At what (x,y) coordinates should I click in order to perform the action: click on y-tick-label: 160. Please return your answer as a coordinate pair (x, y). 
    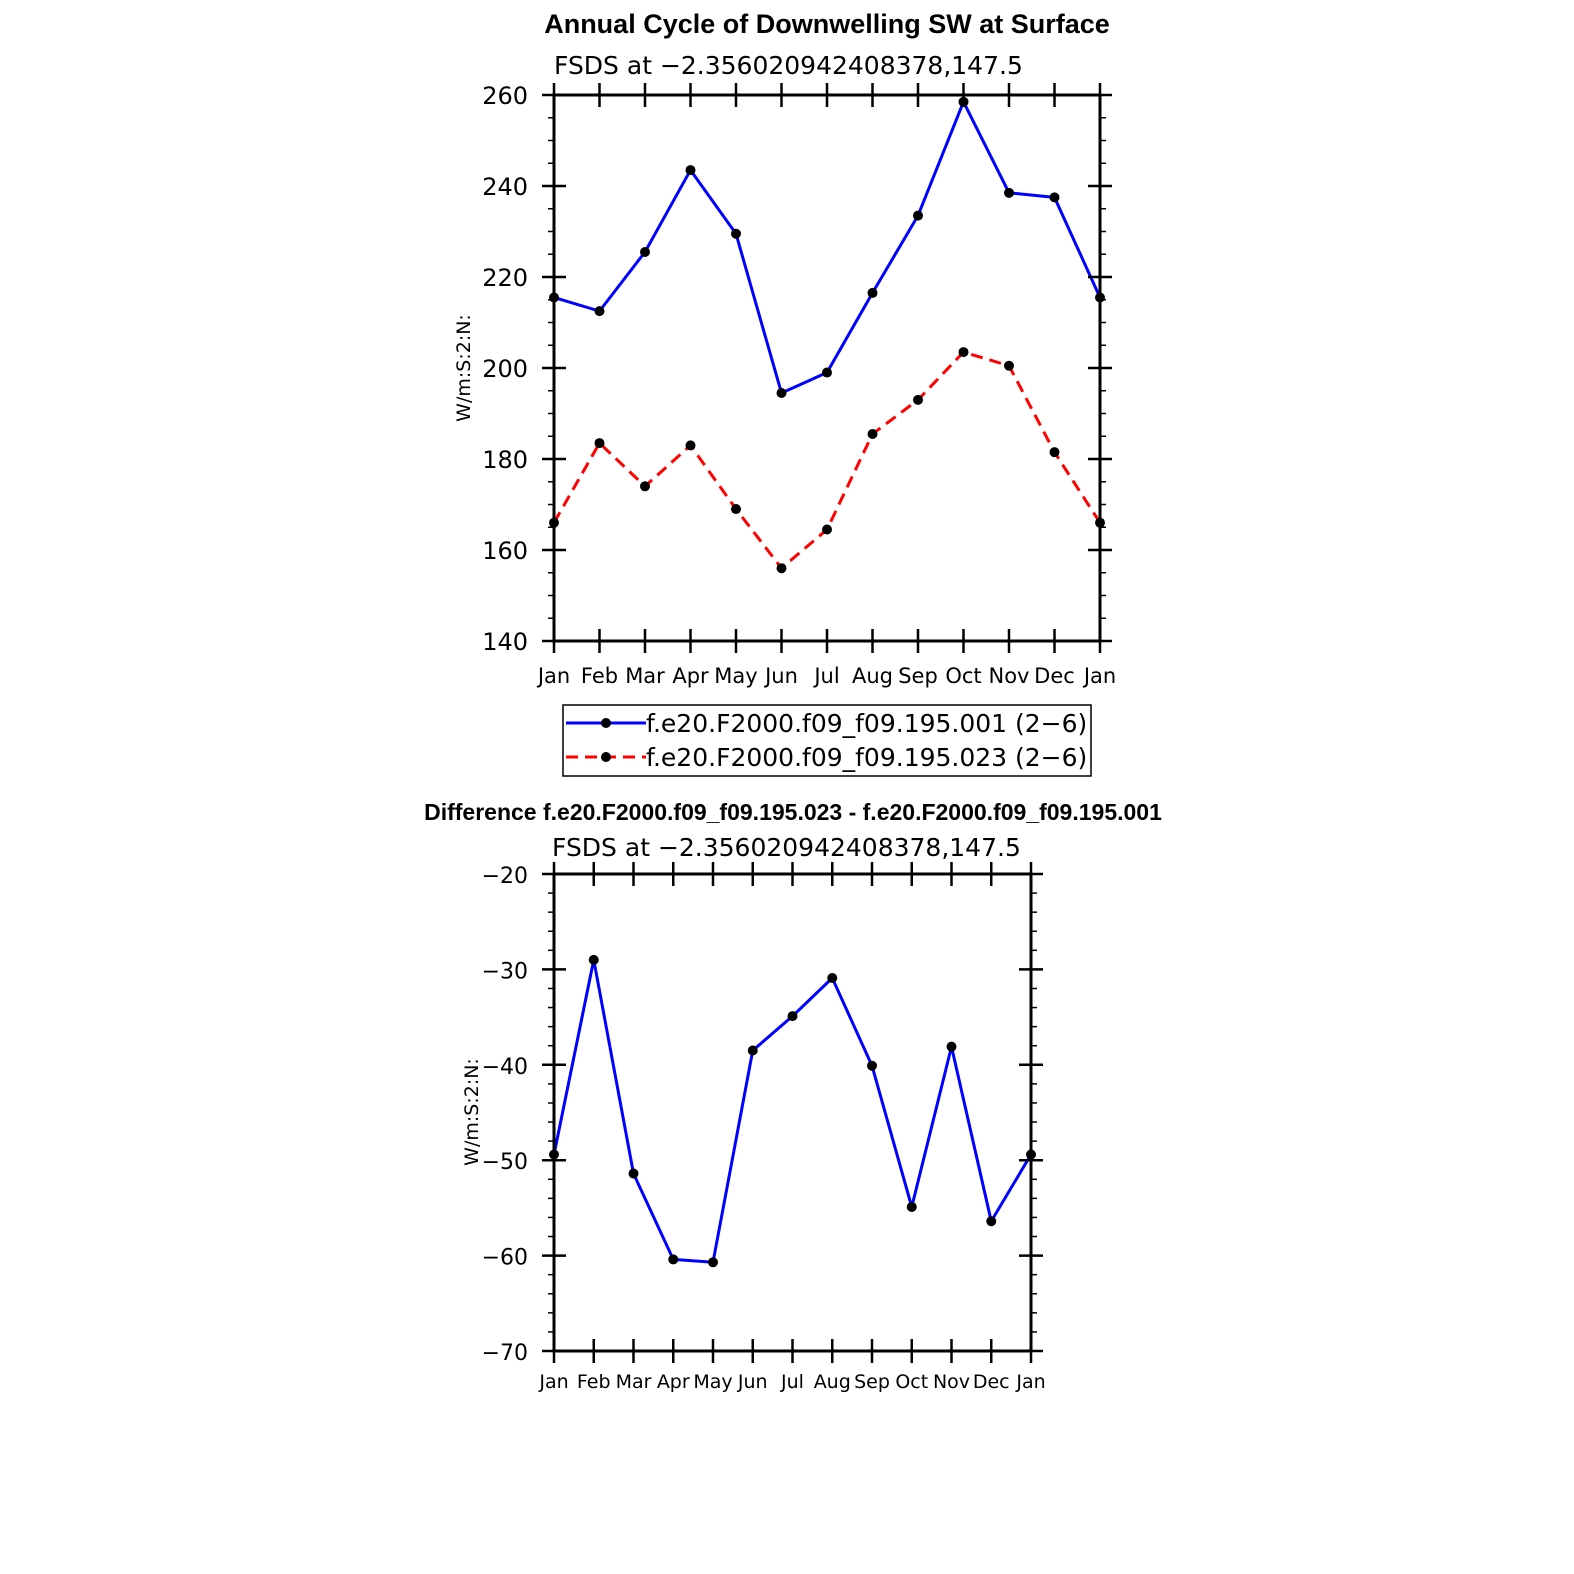
    Looking at the image, I should click on (505, 551).